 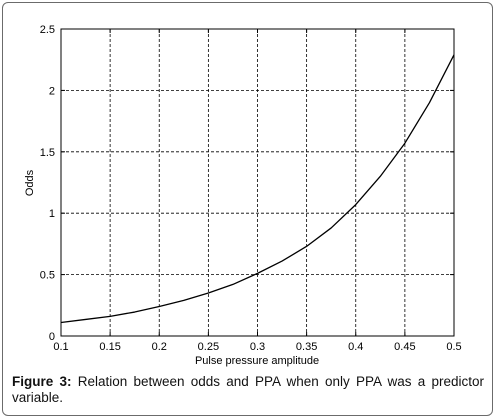 What do you see at coordinates (30, 182) in the screenshot?
I see `y-axis-label: Odds` at bounding box center [30, 182].